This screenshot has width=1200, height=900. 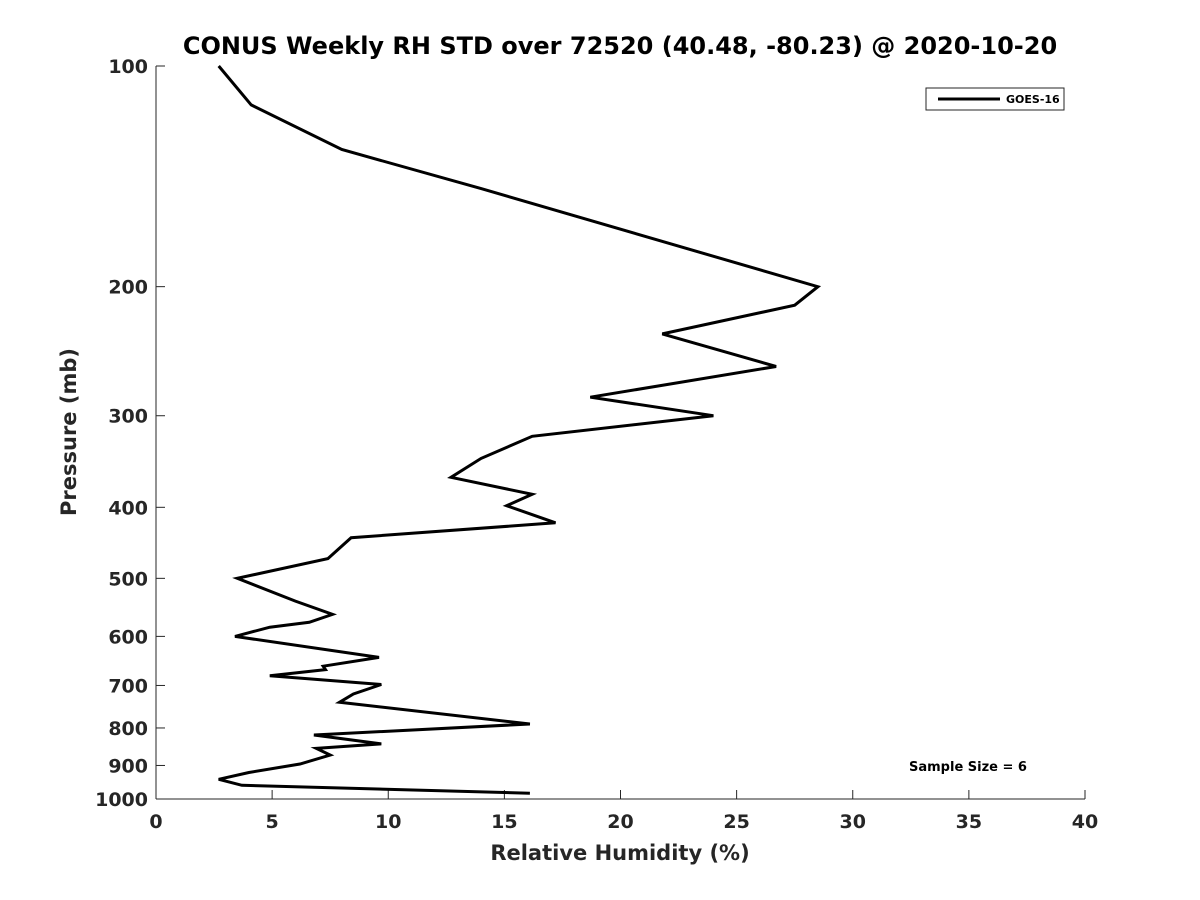 I want to click on x-tick-label-20: 20, so click(x=620, y=822).